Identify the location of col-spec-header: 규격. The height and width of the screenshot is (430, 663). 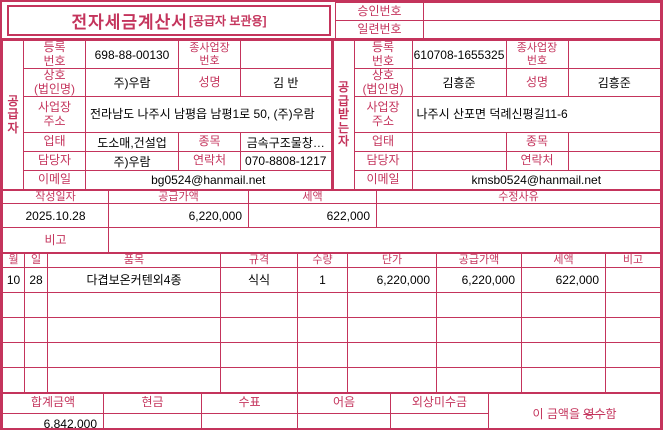
(259, 260).